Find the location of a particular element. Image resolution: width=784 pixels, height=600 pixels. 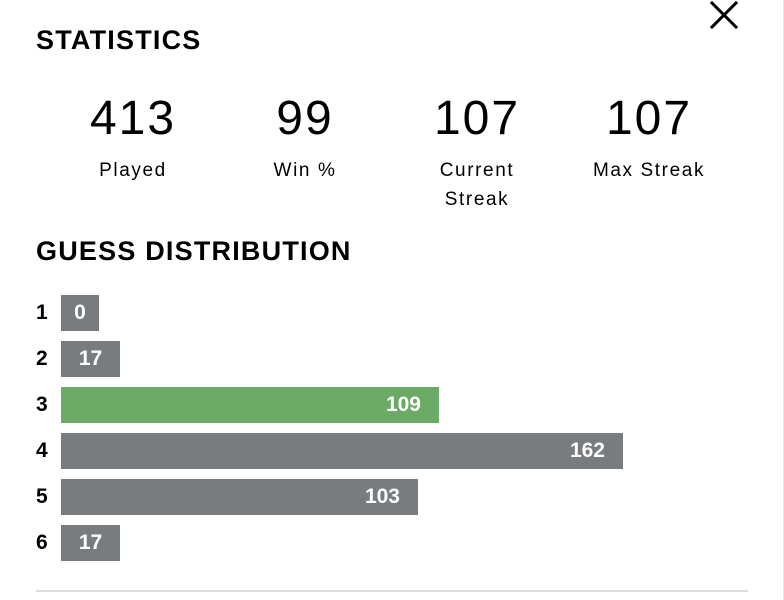

guess-distribution-title: GUESS DISTRIBUTION is located at coordinates (194, 251).